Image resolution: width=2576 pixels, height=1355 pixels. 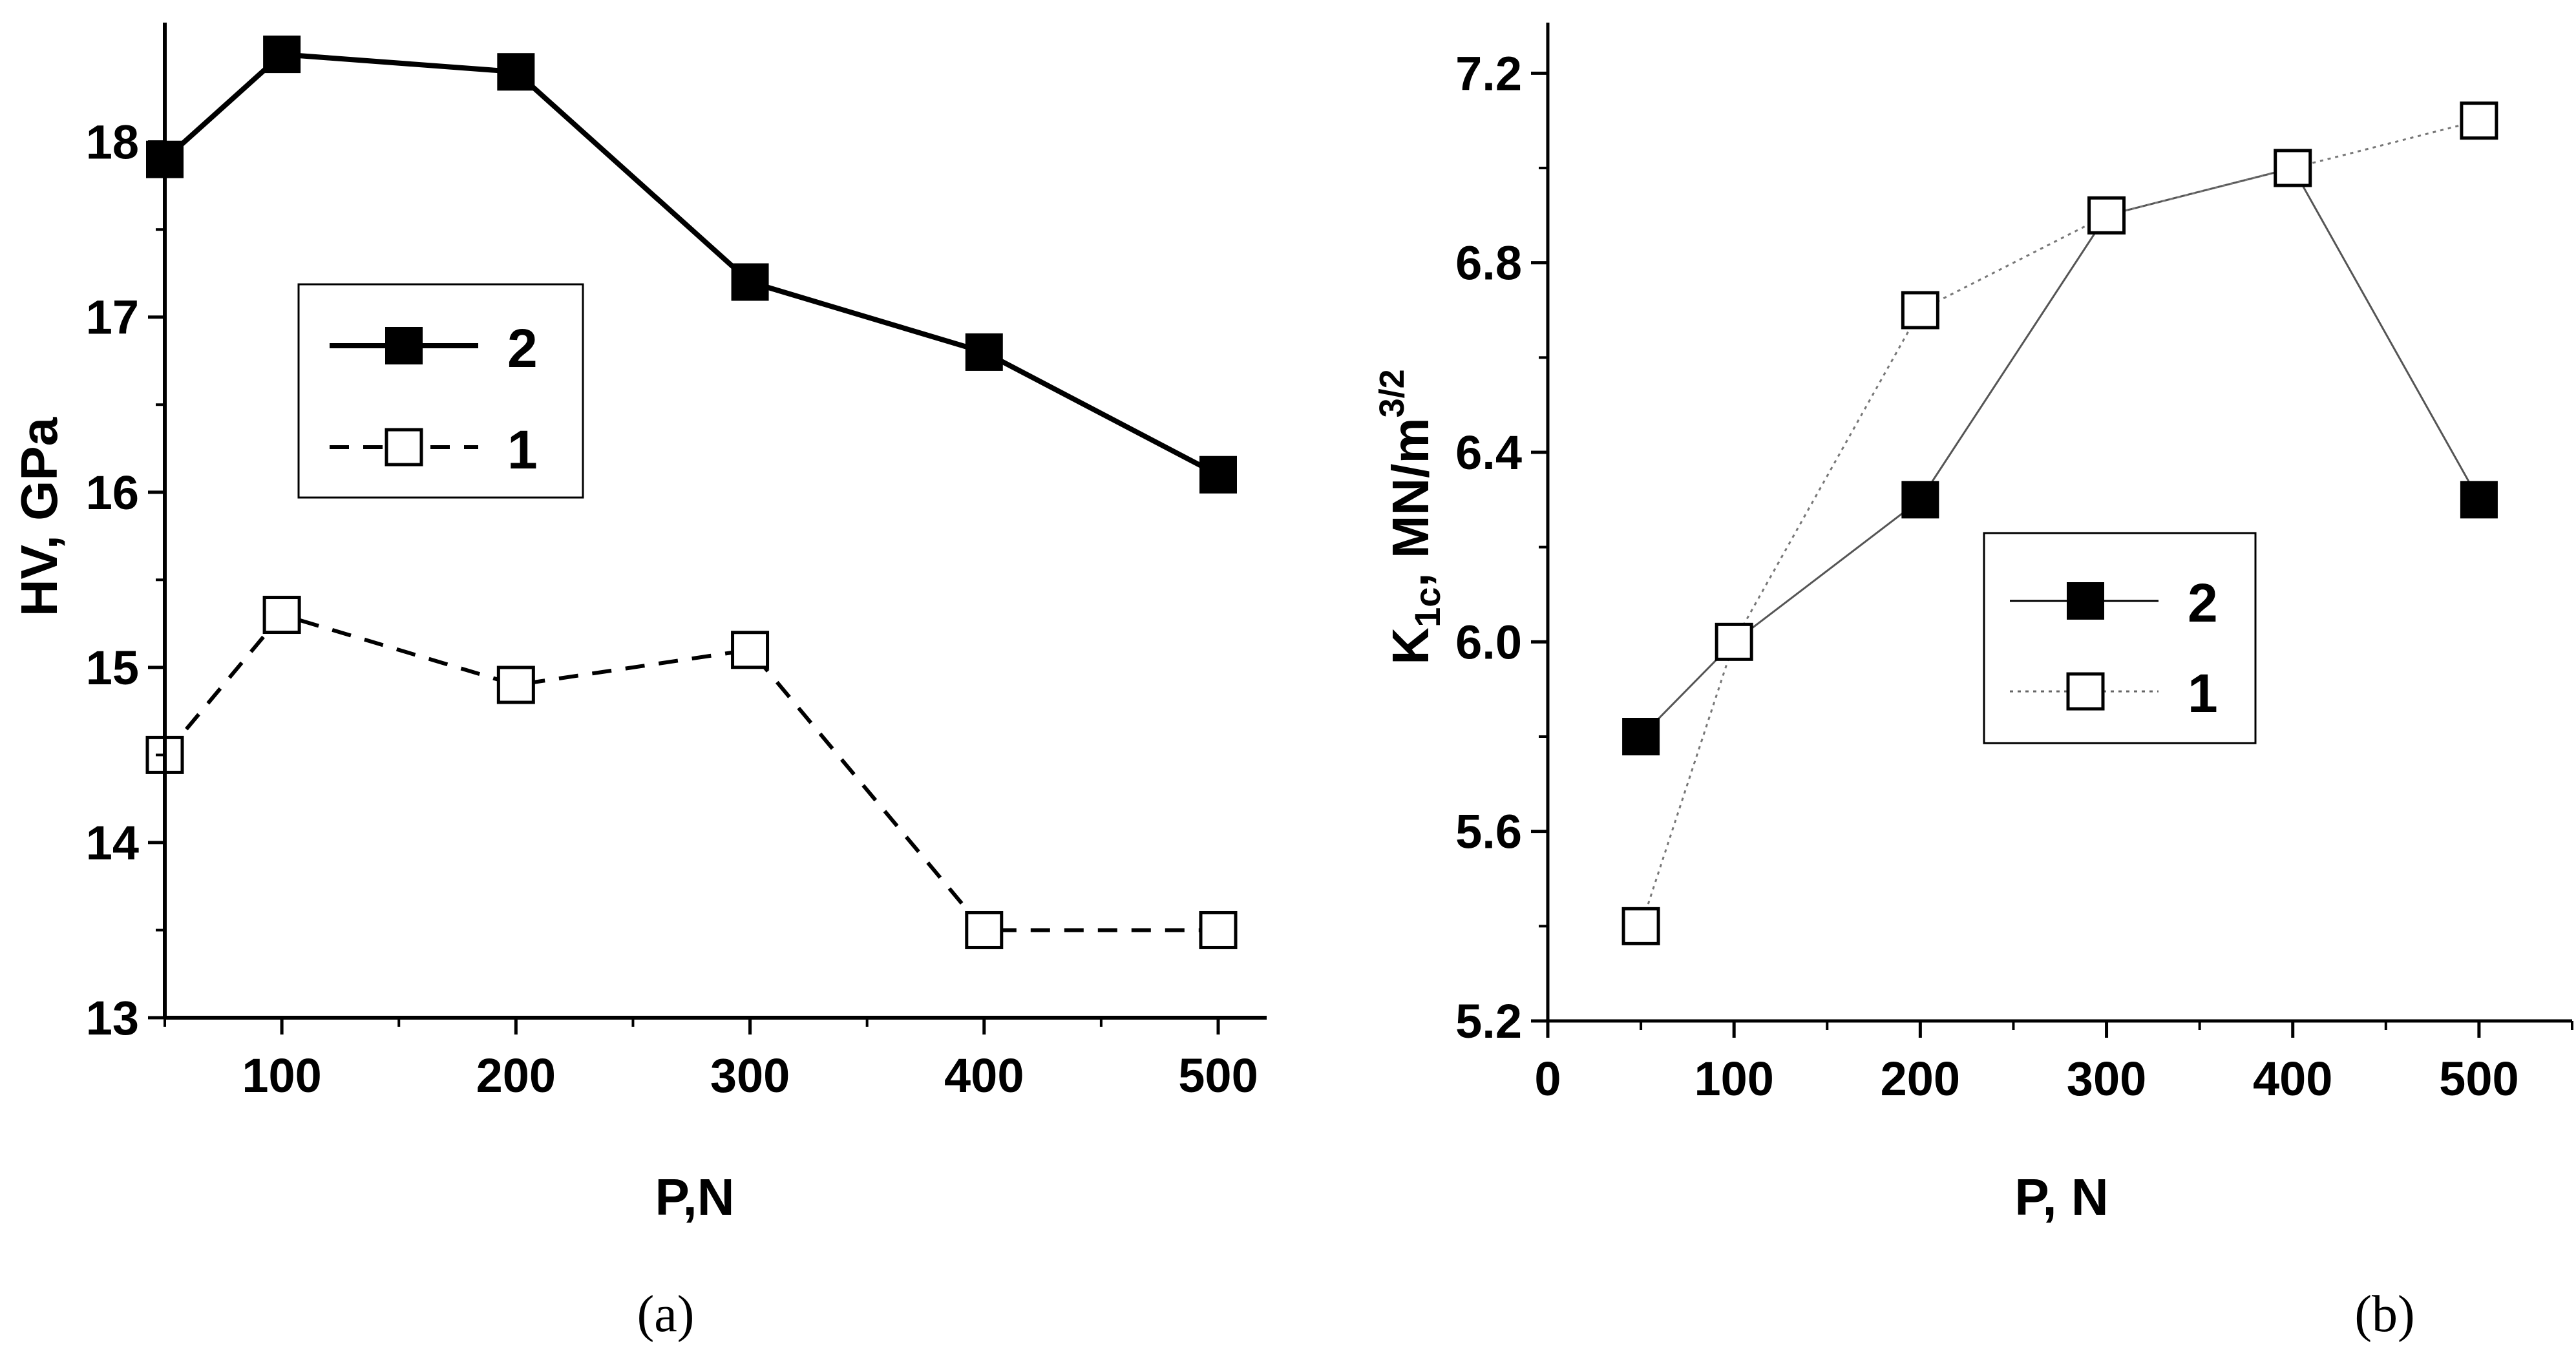 I want to click on panel-a-x-tick-label: 300, so click(x=750, y=1075).